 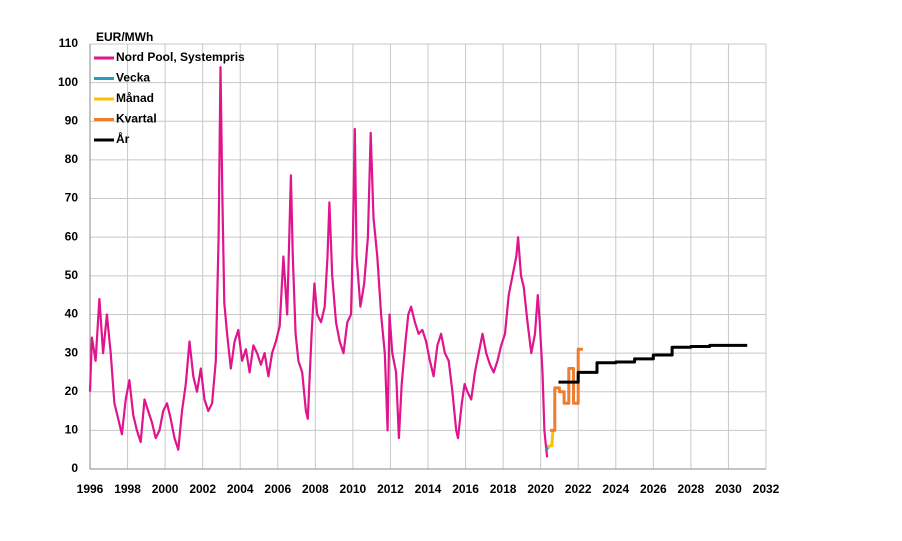 What do you see at coordinates (180, 57) in the screenshot?
I see `legend-label: Nord Pool, Systempris` at bounding box center [180, 57].